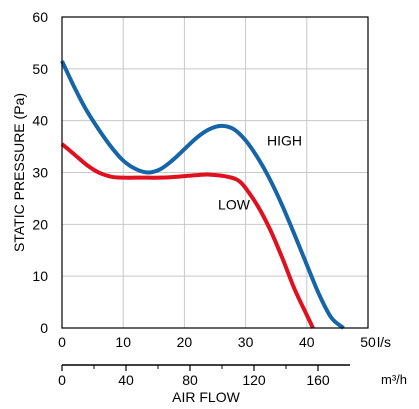 The height and width of the screenshot is (409, 419). I want to click on annotation-low: LOW, so click(234, 205).